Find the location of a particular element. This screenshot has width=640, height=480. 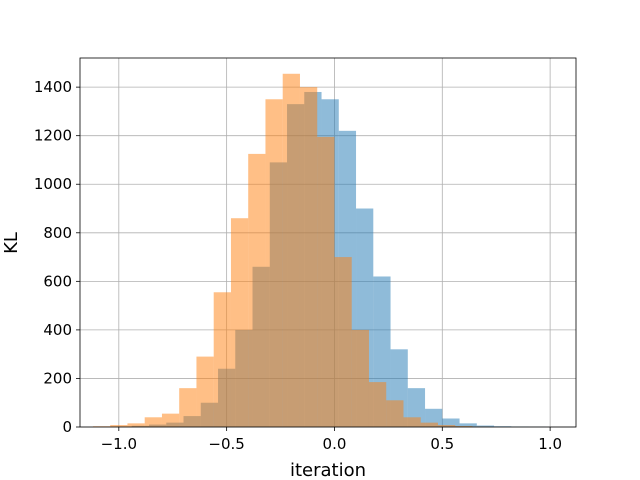

y-tick-label-6: 1200 is located at coordinates (53, 136).